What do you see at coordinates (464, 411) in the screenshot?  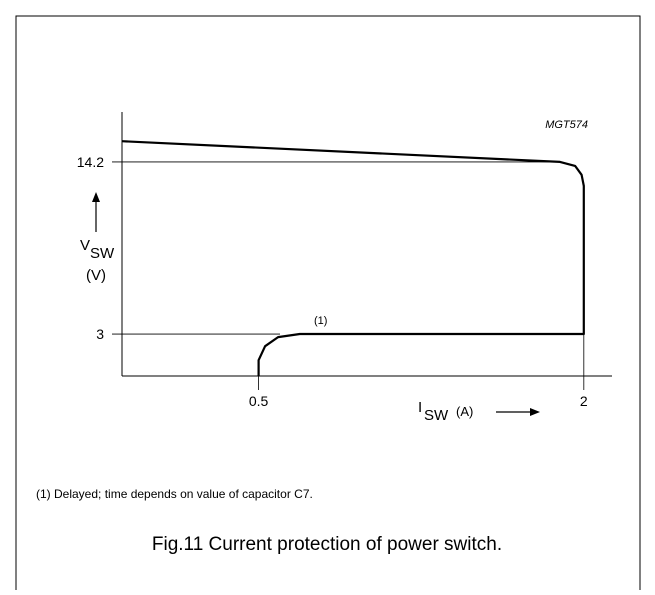 I see `x-label-unit: (A)` at bounding box center [464, 411].